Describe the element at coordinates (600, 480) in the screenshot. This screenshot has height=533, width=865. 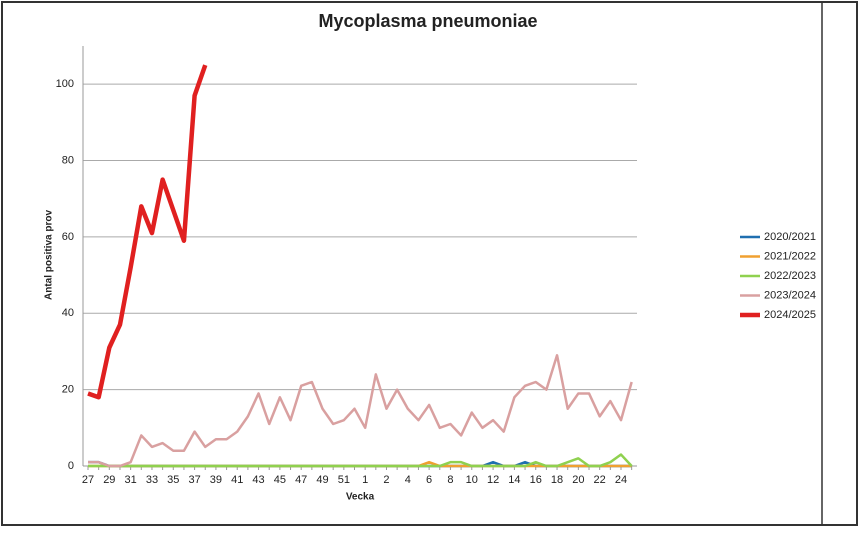
I see `x-tick-label: 22` at that location.